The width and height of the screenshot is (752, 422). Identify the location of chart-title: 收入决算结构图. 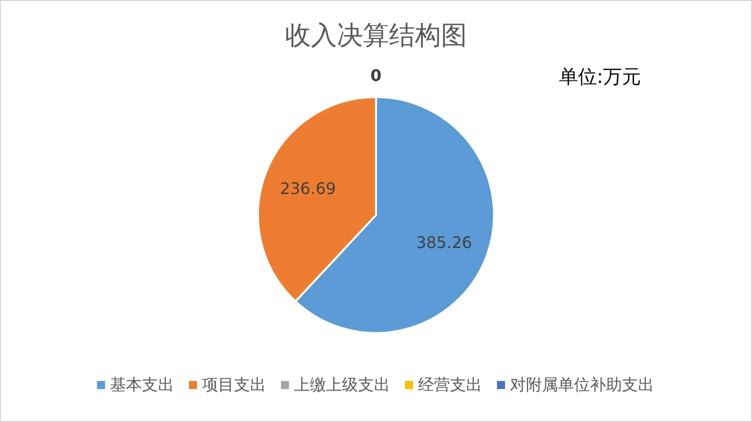
(376, 36).